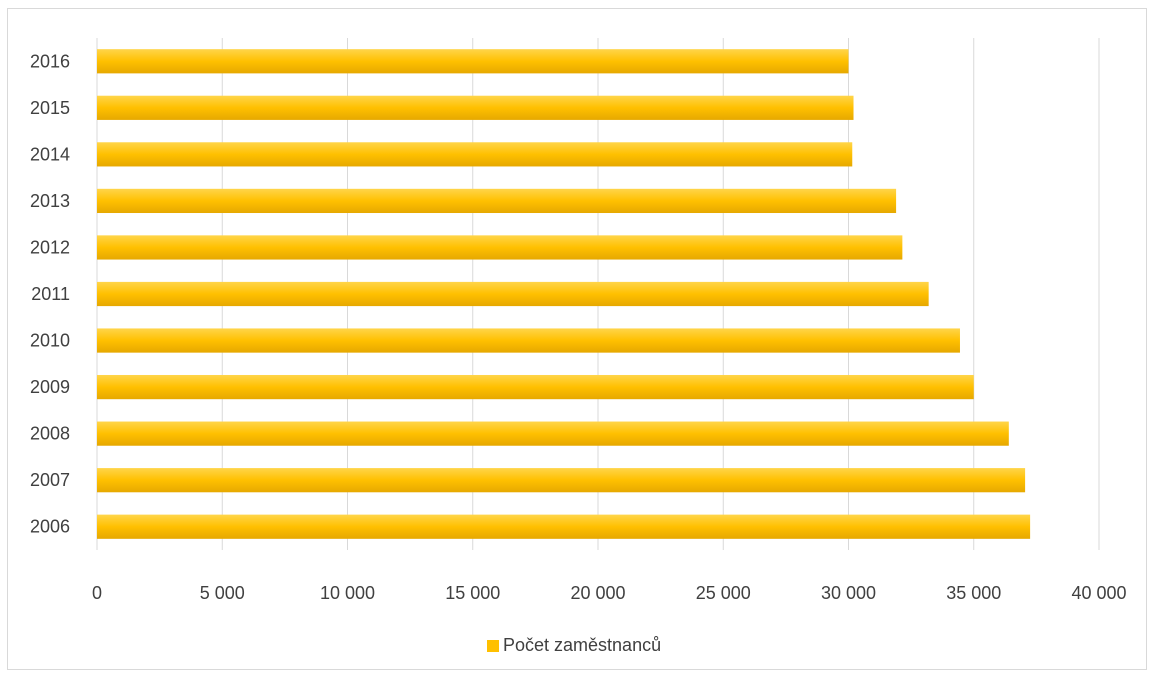  I want to click on x-tick-label: 35 000, so click(973, 593).